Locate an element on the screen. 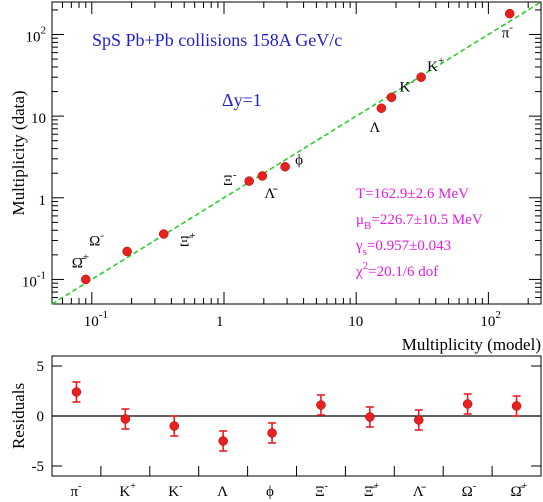 The height and width of the screenshot is (502, 543). point-label: Ξ- is located at coordinates (230, 179).